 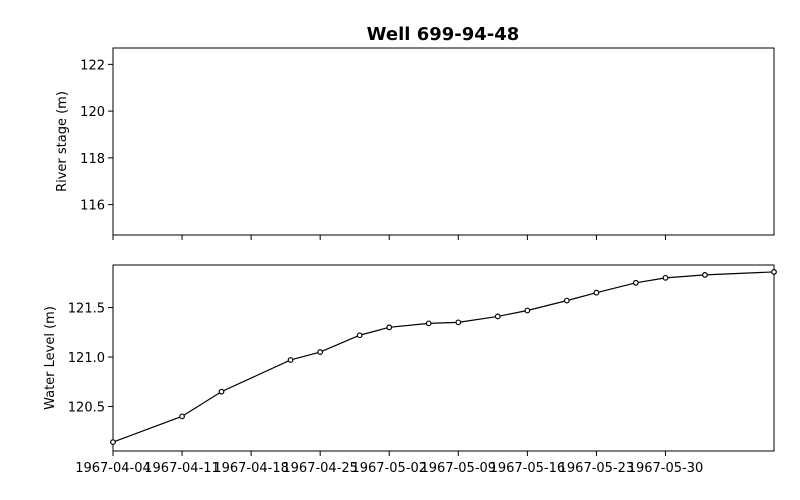 I want to click on x-tick-label: 1967-04-18, so click(x=251, y=468).